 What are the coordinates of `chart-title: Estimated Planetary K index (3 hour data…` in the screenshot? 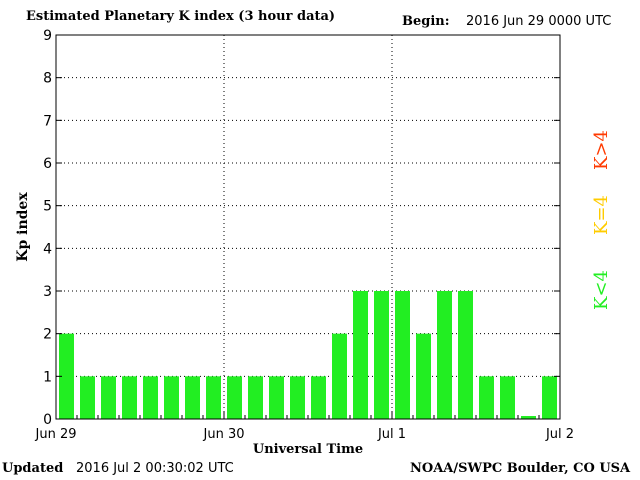 It's located at (181, 16).